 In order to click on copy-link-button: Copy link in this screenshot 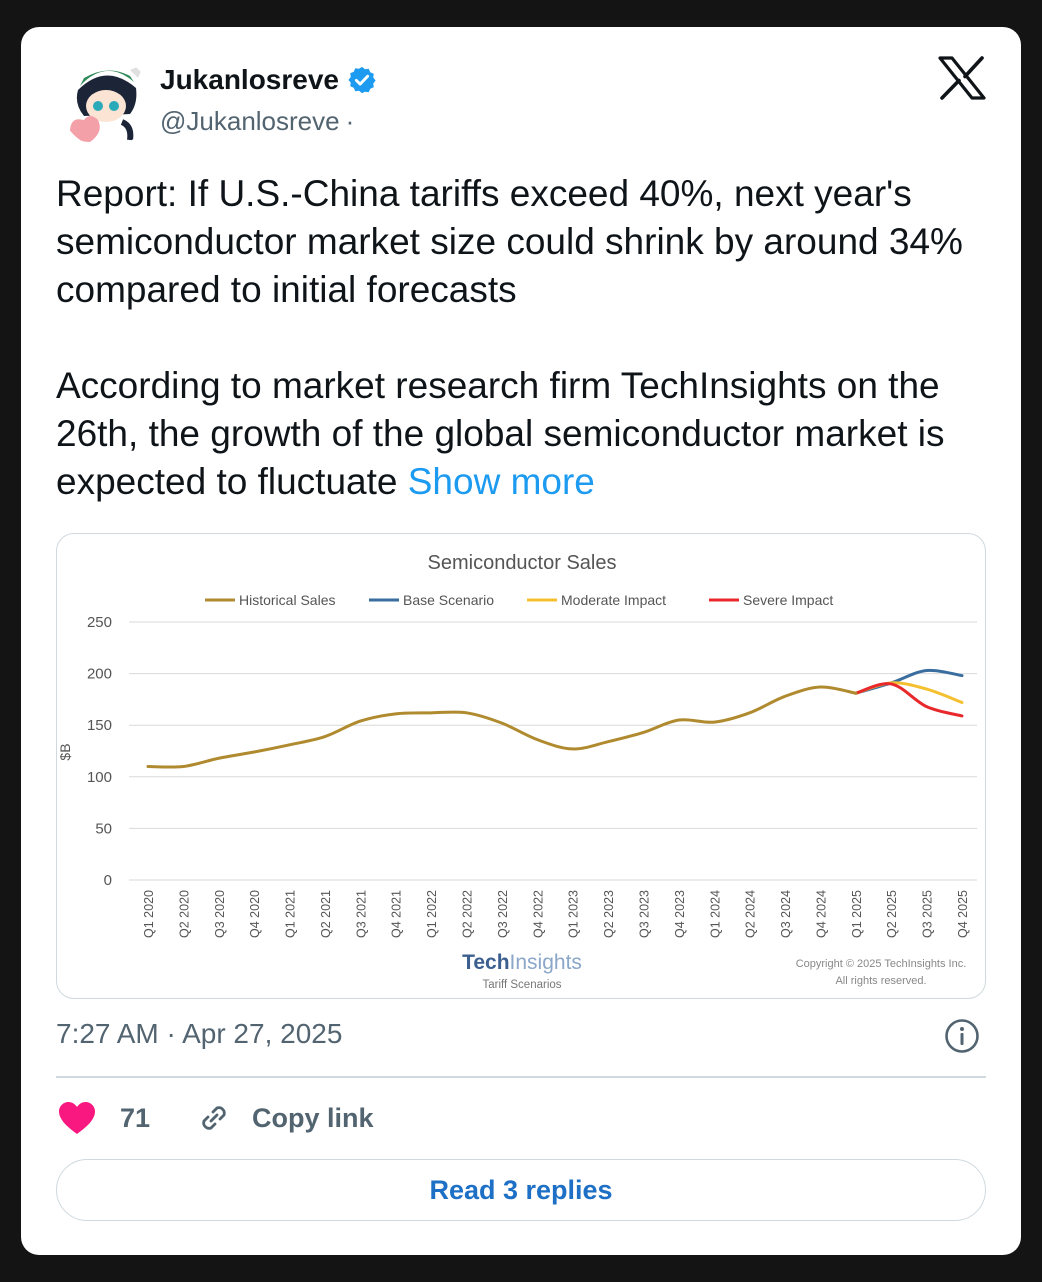, I will do `click(285, 1118)`.